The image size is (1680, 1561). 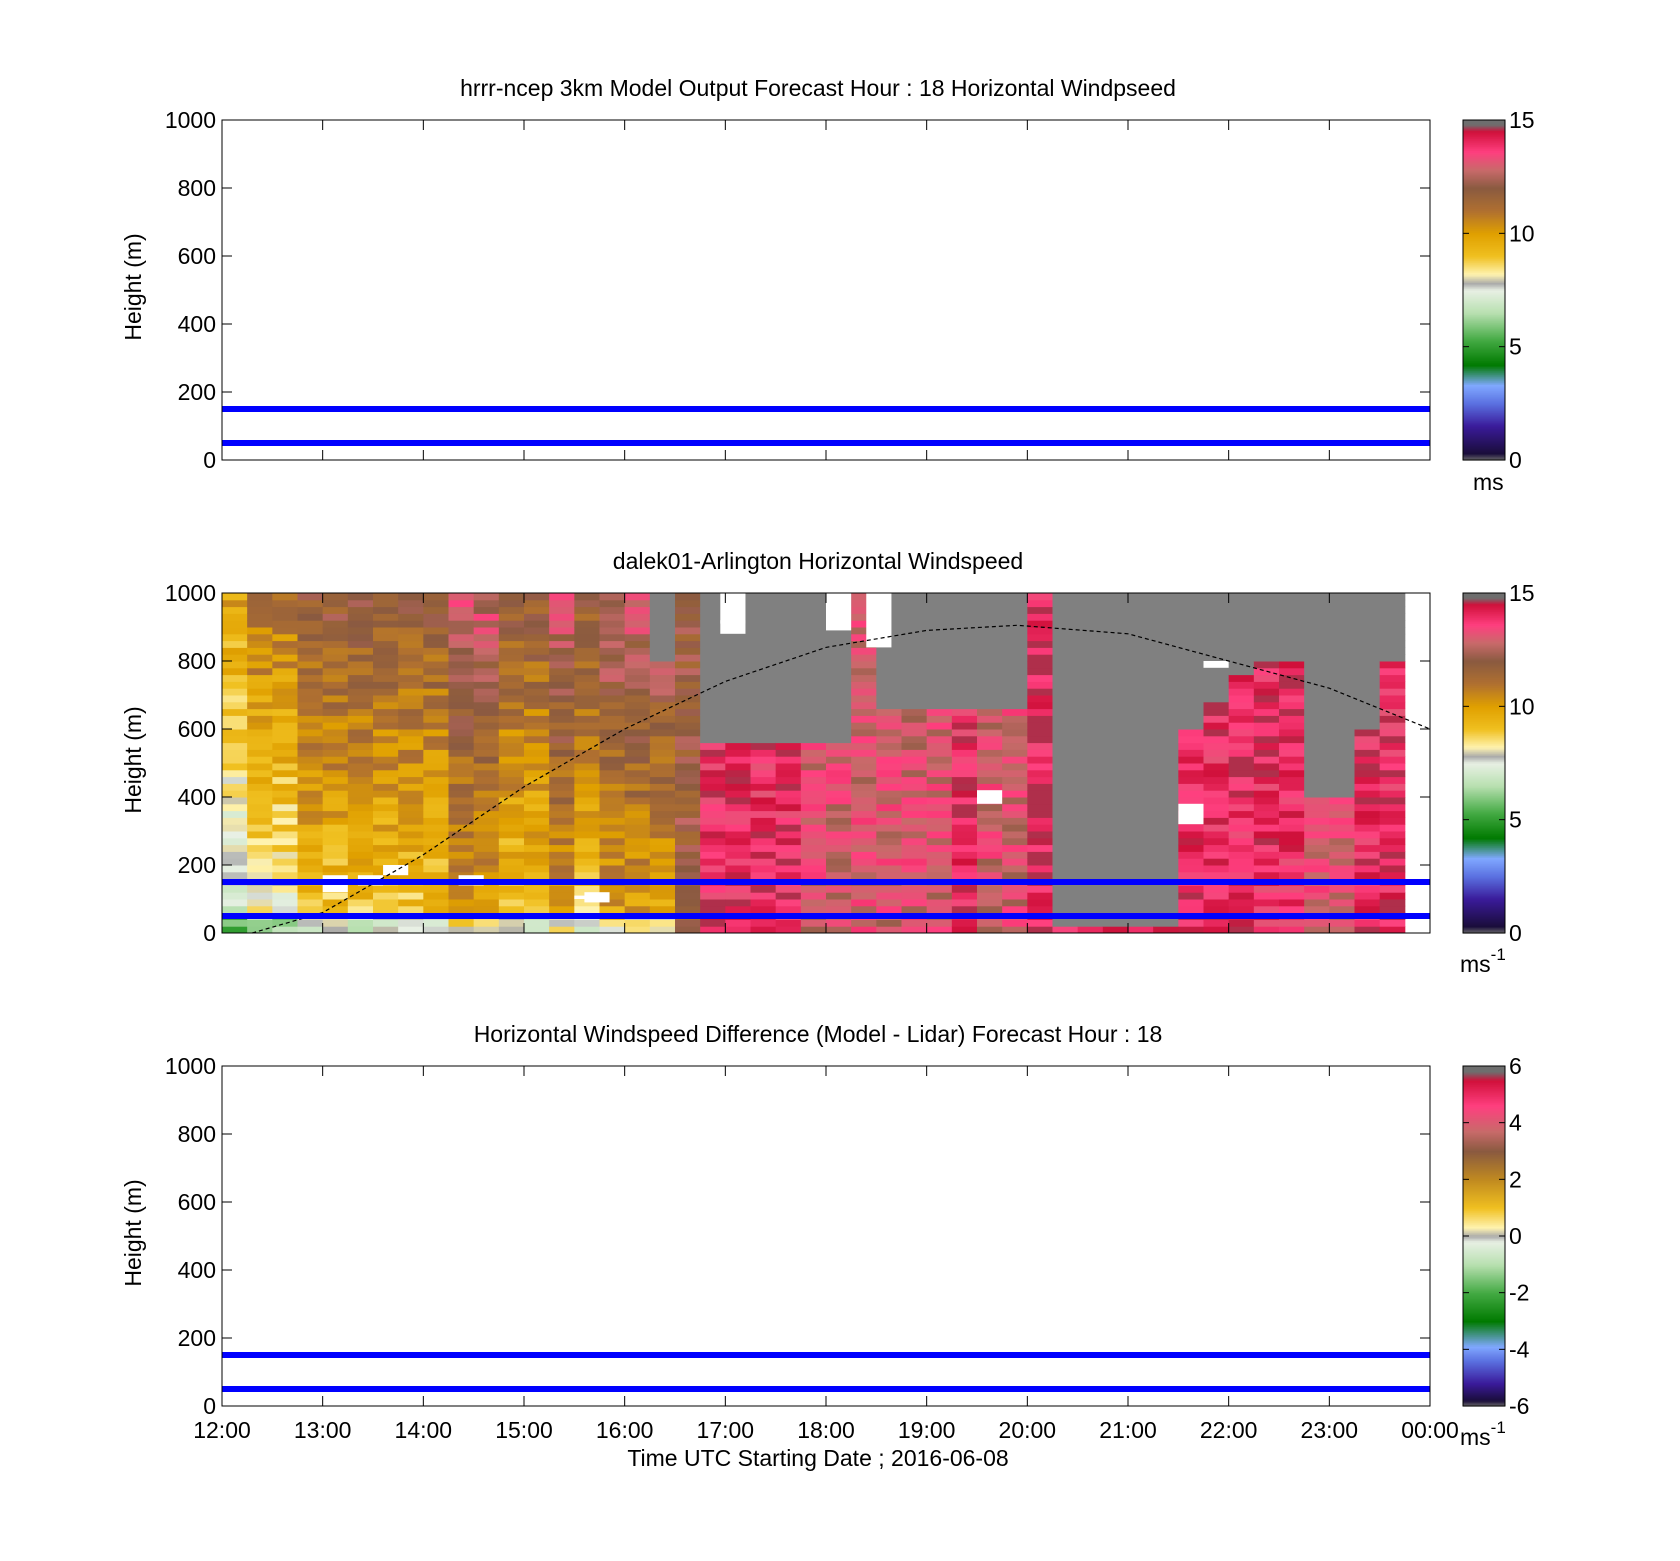 I want to click on colorbar-tick-label: 0, so click(x=1515, y=933).